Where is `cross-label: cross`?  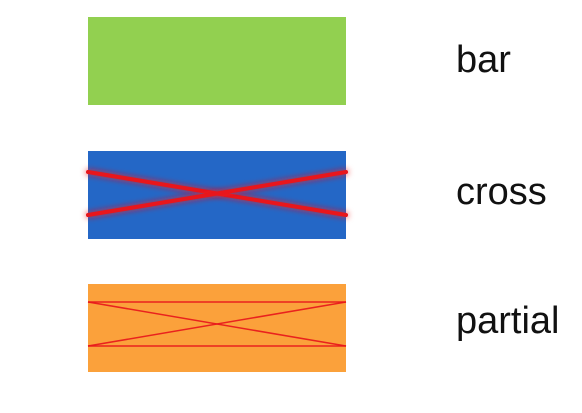
cross-label: cross is located at coordinates (501, 192).